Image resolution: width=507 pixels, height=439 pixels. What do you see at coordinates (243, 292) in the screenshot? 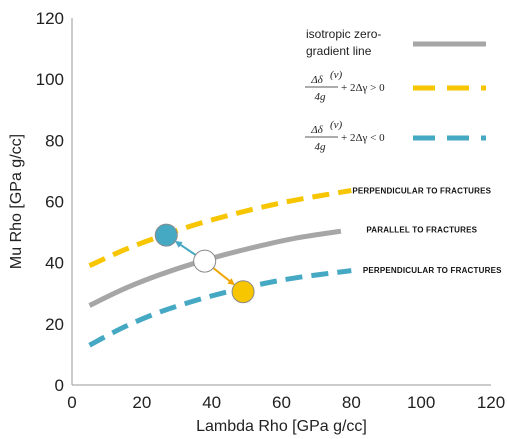
I see `orange-point` at bounding box center [243, 292].